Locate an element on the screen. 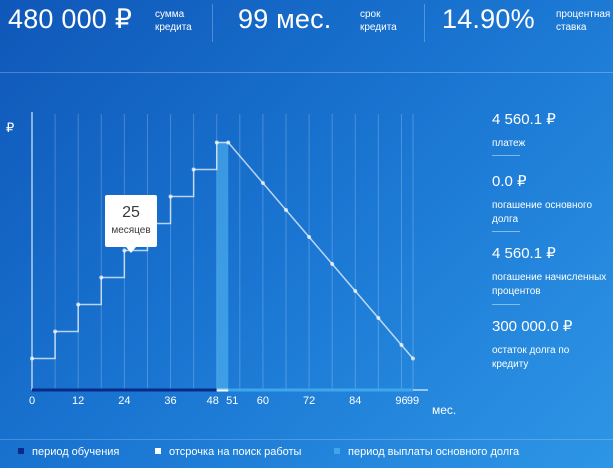  x-tick-label: 72 is located at coordinates (309, 401).